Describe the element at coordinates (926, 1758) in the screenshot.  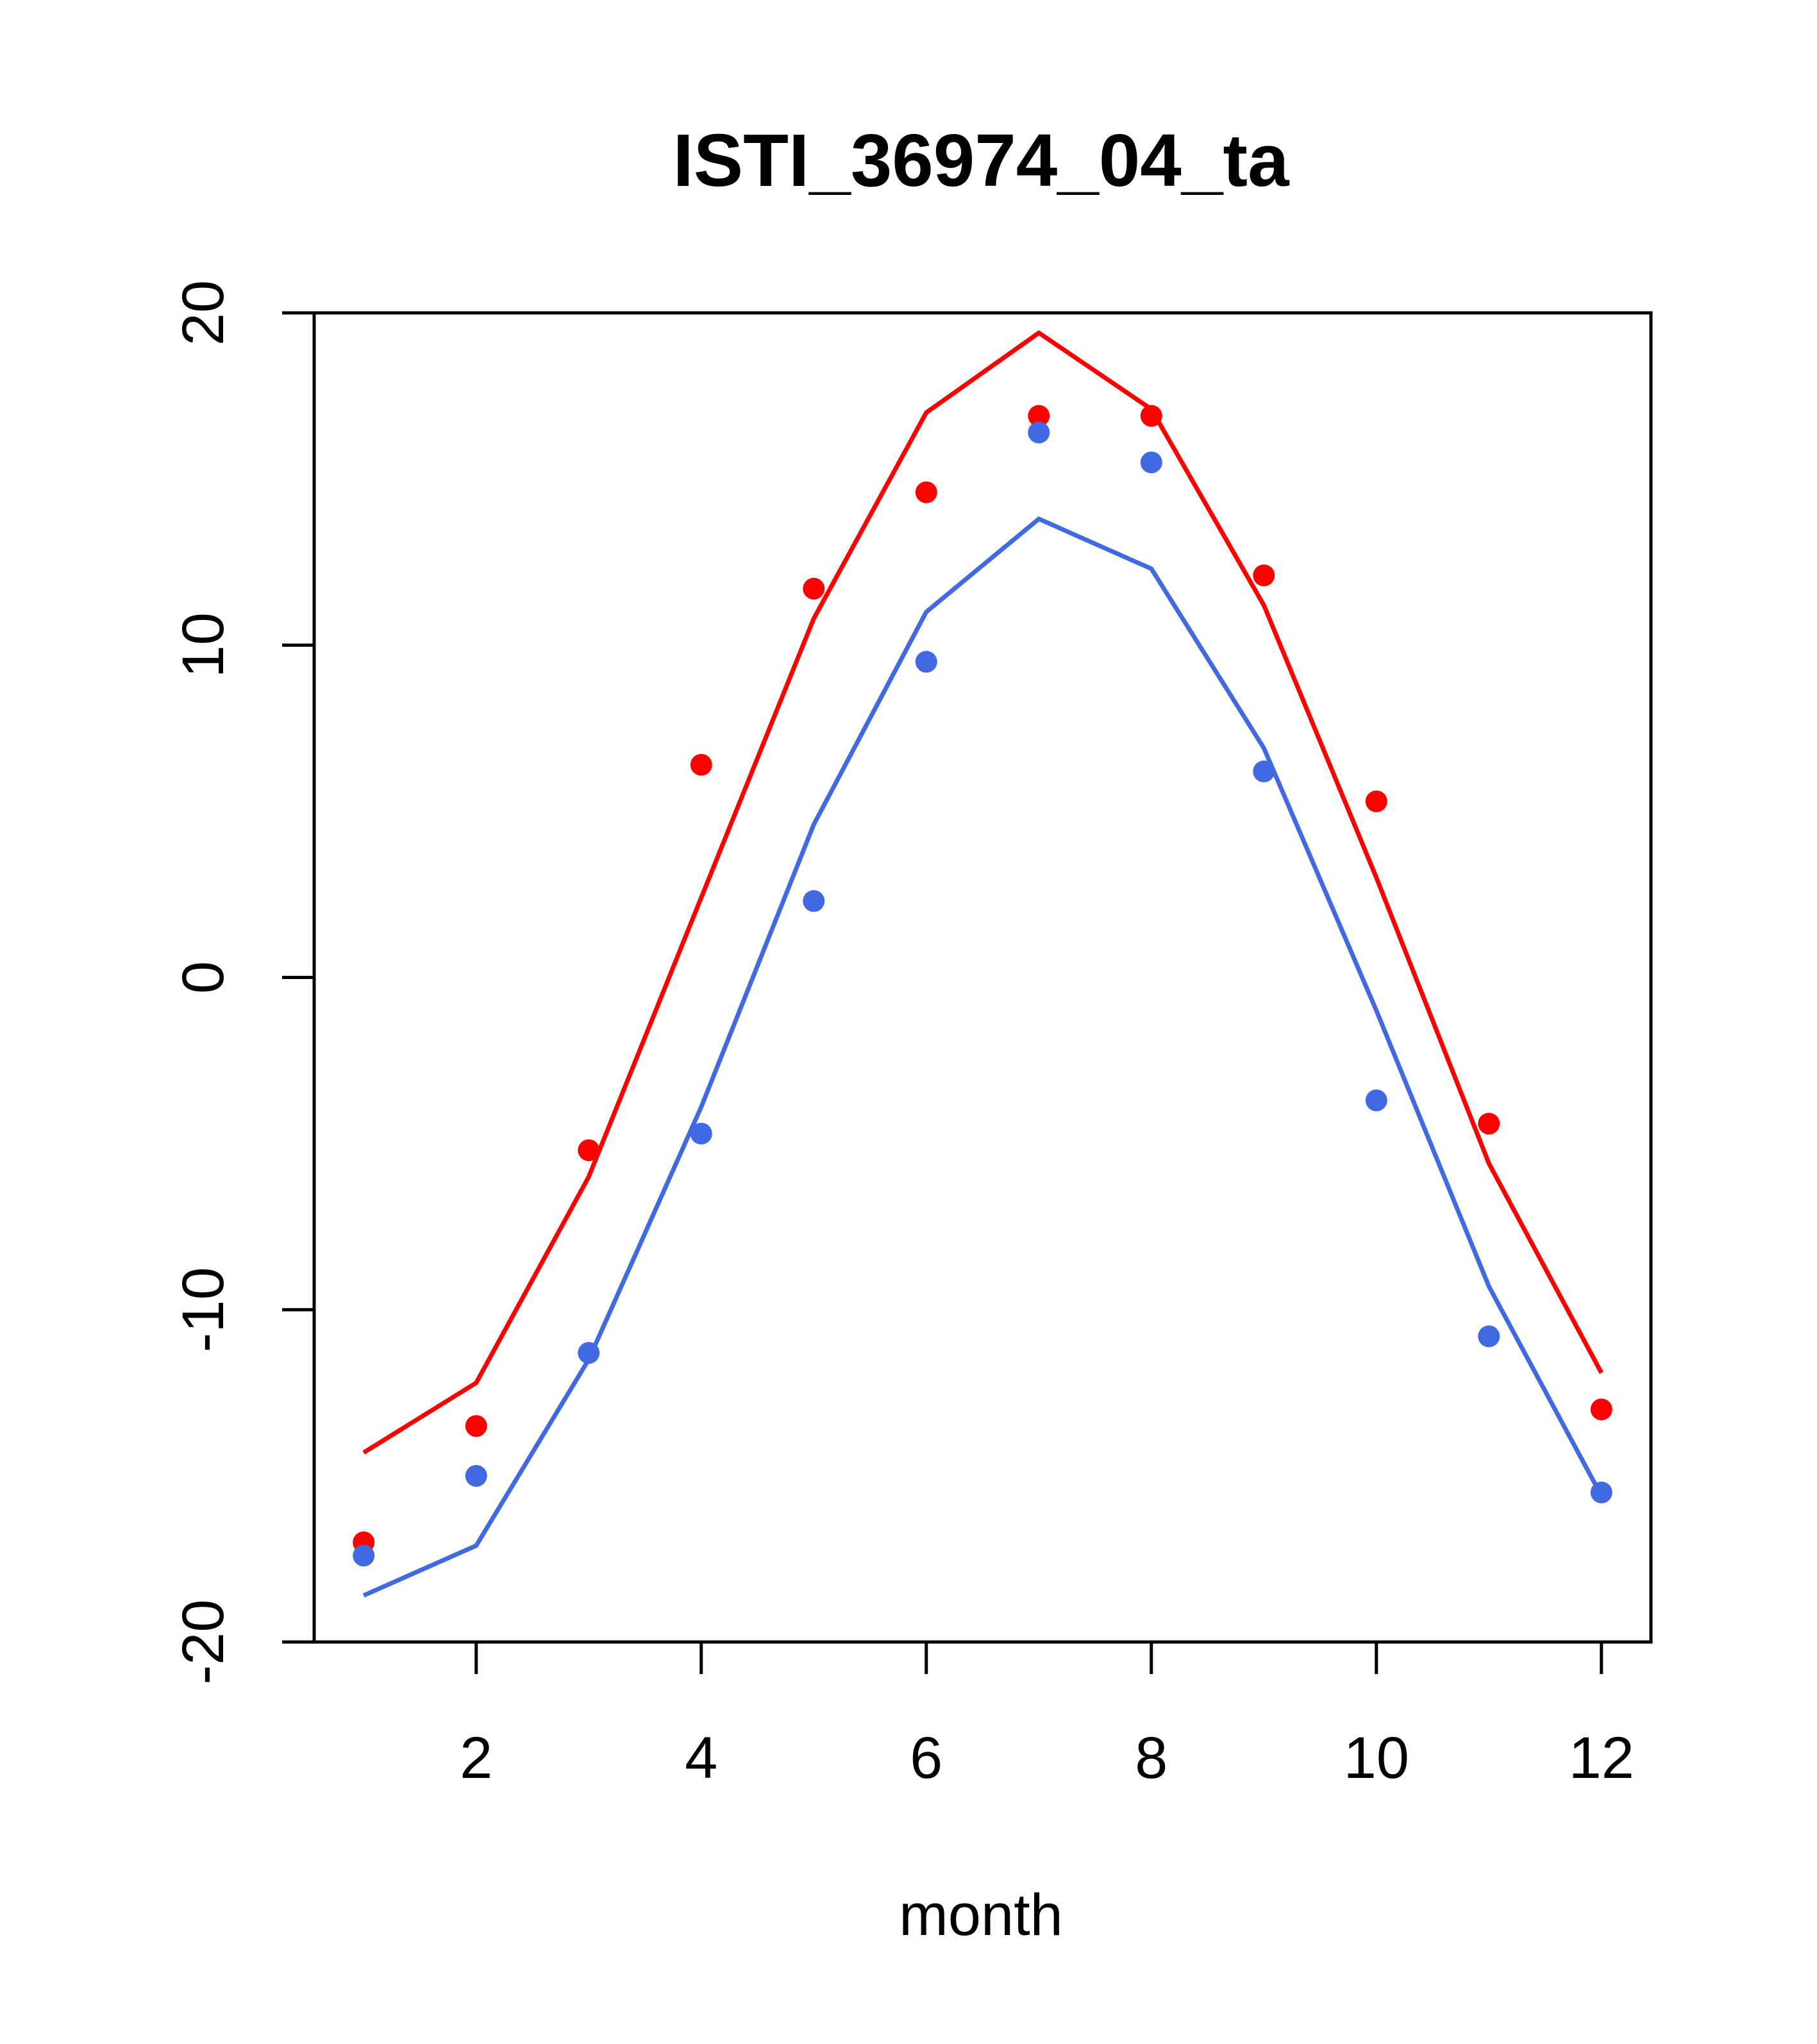
I see `x-tick-label: 6` at that location.